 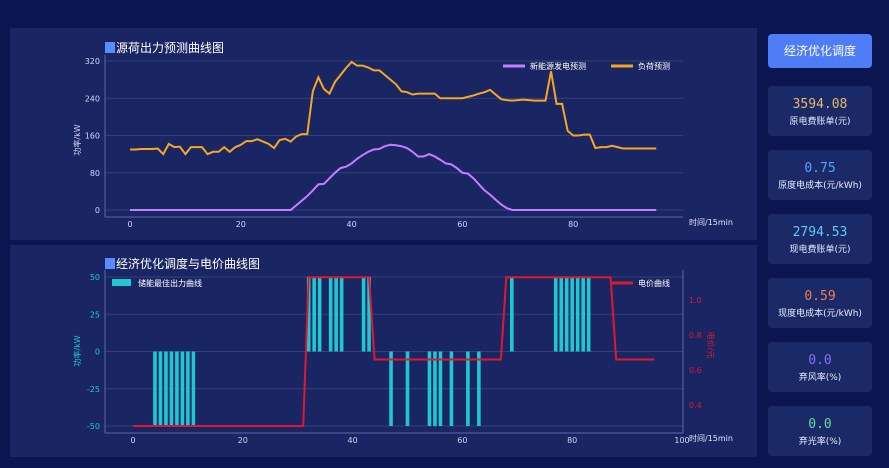 I want to click on stat-card: 0.0 弃光率(%), so click(x=820, y=431).